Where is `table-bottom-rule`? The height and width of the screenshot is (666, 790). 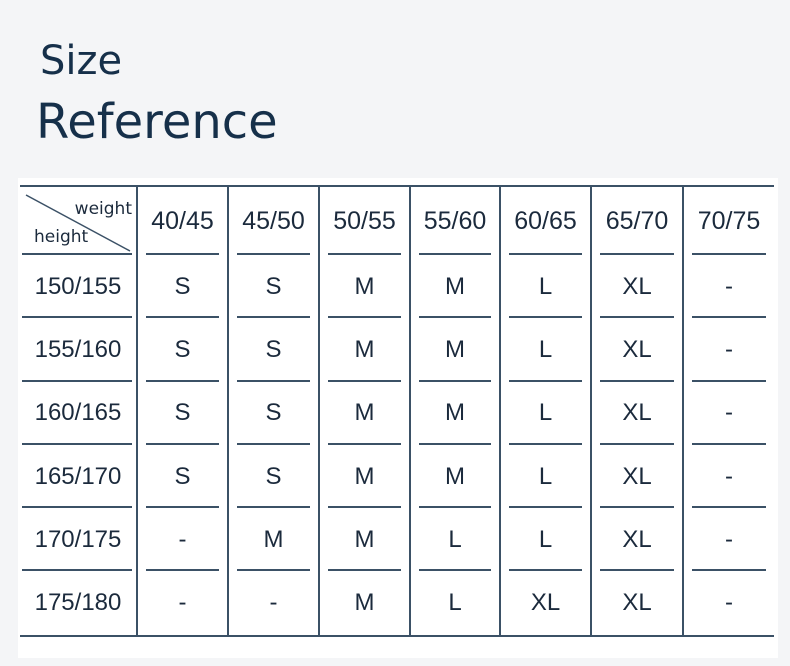 table-bottom-rule is located at coordinates (397, 636).